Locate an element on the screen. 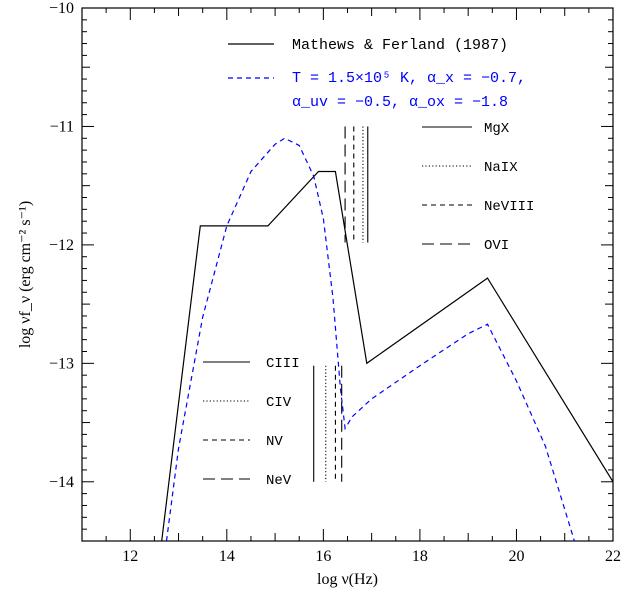  legend-label-model-line2: α_uv = −0.5, α_ox = −1.8 is located at coordinates (400, 102).